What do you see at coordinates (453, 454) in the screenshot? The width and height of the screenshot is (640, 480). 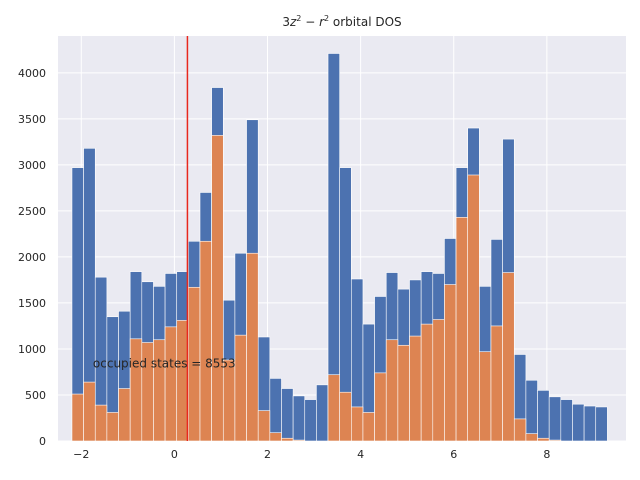 I see `x-tick-label: 6` at bounding box center [453, 454].